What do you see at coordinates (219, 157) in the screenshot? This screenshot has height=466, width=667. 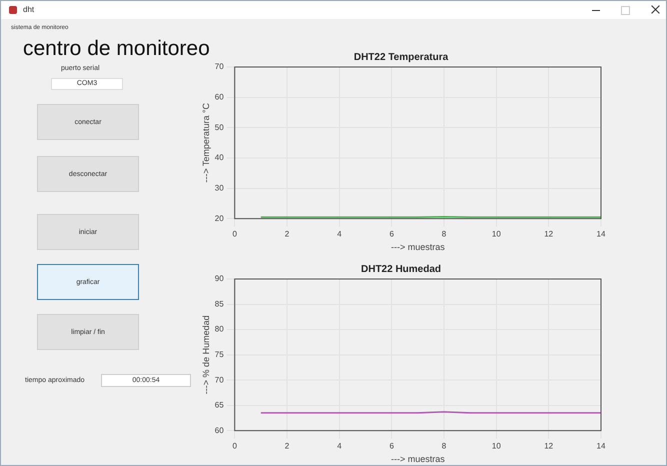 I see `y-tick-label: 40` at bounding box center [219, 157].